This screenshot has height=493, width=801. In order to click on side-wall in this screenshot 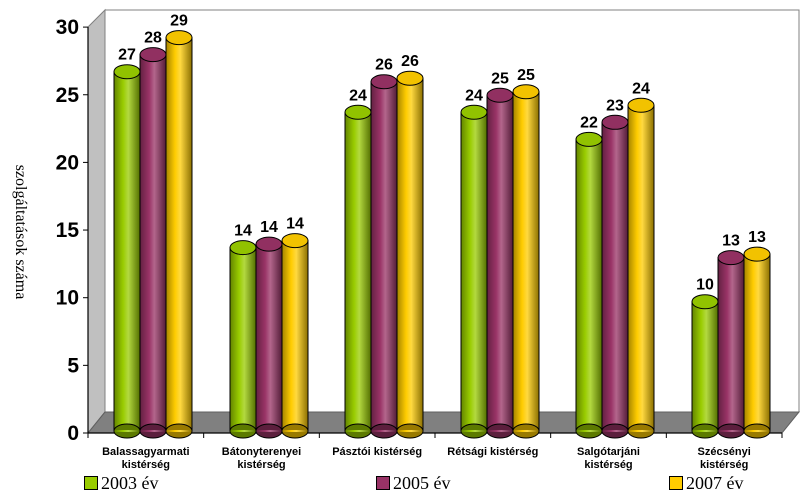, I will do `click(96, 221)`.